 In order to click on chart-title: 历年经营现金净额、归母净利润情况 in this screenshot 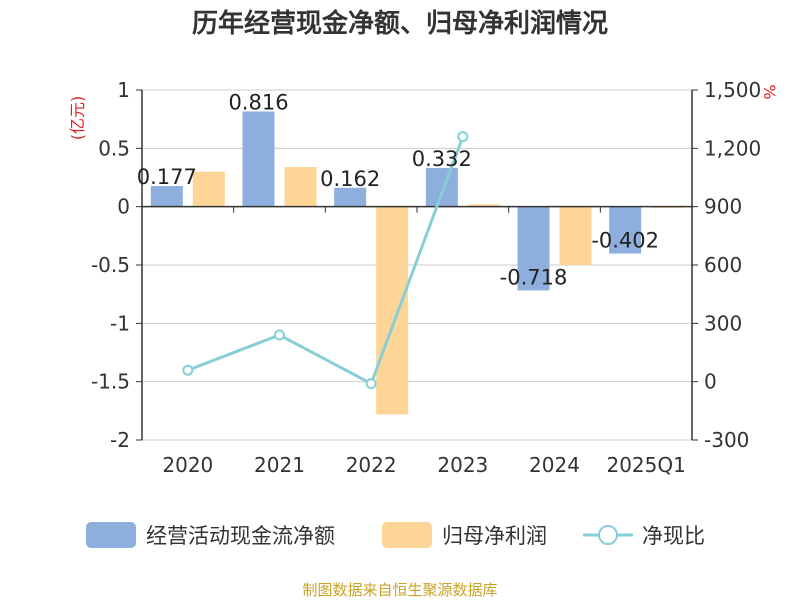, I will do `click(400, 23)`.